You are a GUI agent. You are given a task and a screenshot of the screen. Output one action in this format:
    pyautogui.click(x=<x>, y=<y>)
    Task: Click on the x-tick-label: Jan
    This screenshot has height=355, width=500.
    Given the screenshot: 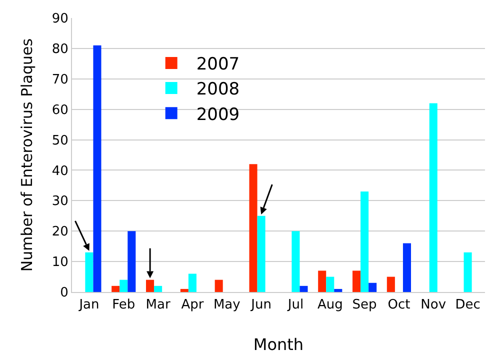 What is the action you would take?
    pyautogui.click(x=89, y=305)
    